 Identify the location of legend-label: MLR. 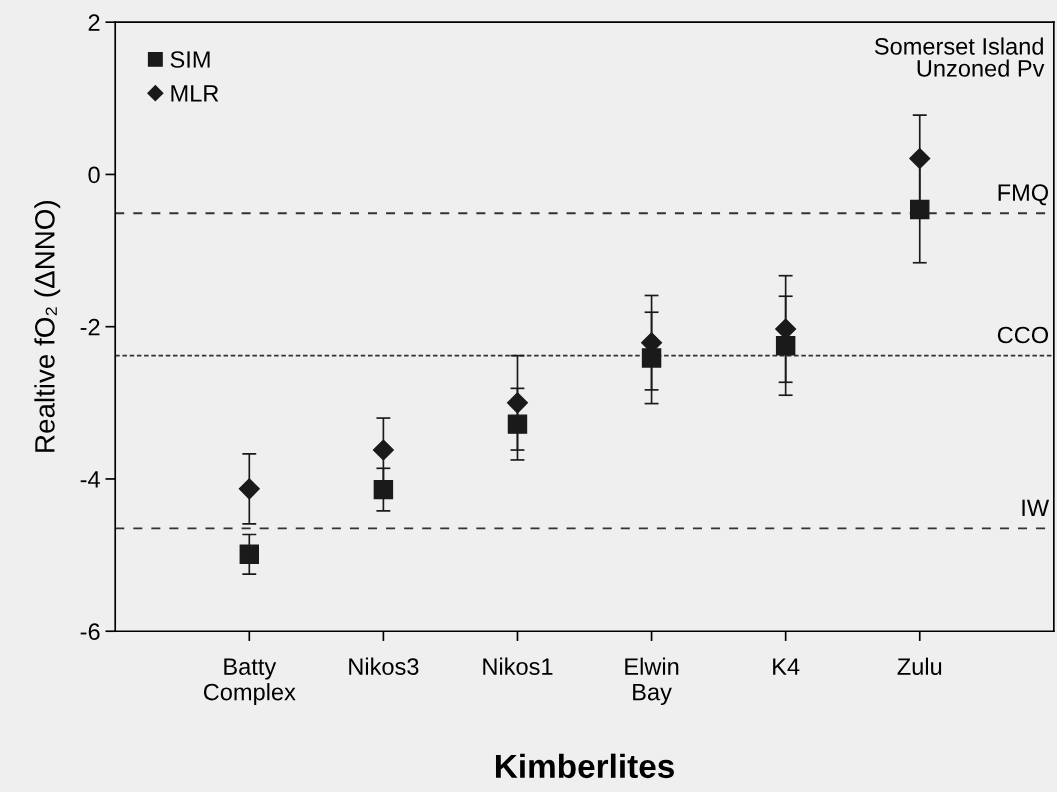
(195, 93).